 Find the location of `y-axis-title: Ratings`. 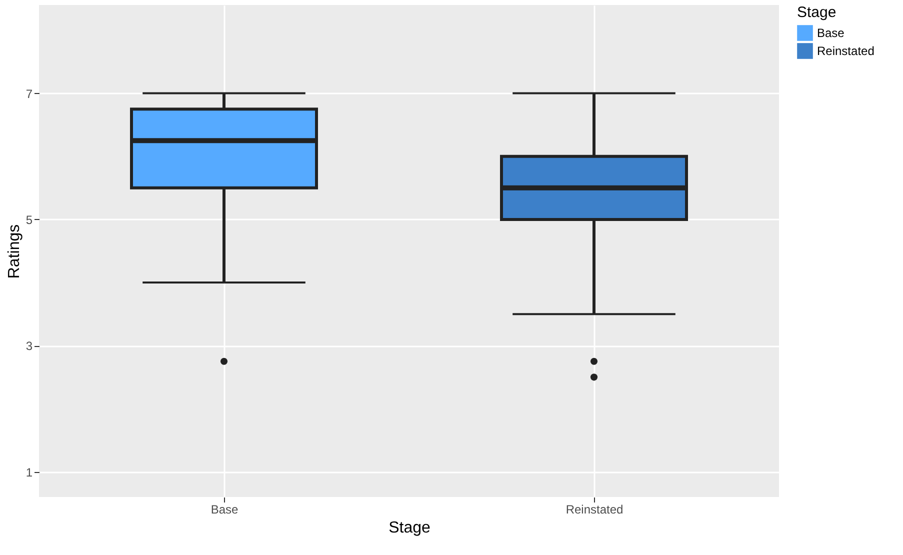

y-axis-title: Ratings is located at coordinates (14, 251).